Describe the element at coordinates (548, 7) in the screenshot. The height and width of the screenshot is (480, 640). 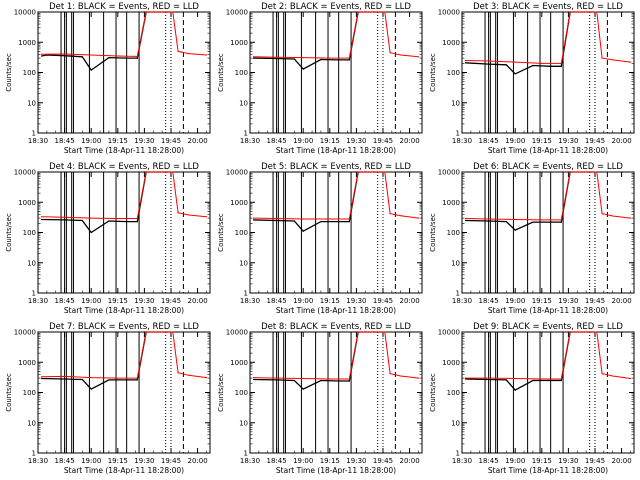
I see `panel-title: Det 3: BLACK = Events, RED = LLD` at that location.